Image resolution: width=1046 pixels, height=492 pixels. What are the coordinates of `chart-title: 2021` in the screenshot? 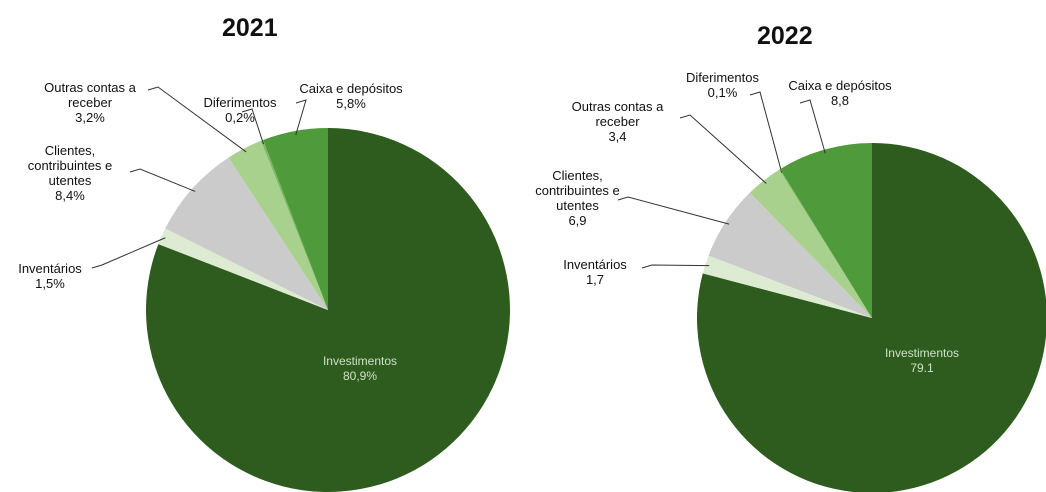 It's located at (250, 28).